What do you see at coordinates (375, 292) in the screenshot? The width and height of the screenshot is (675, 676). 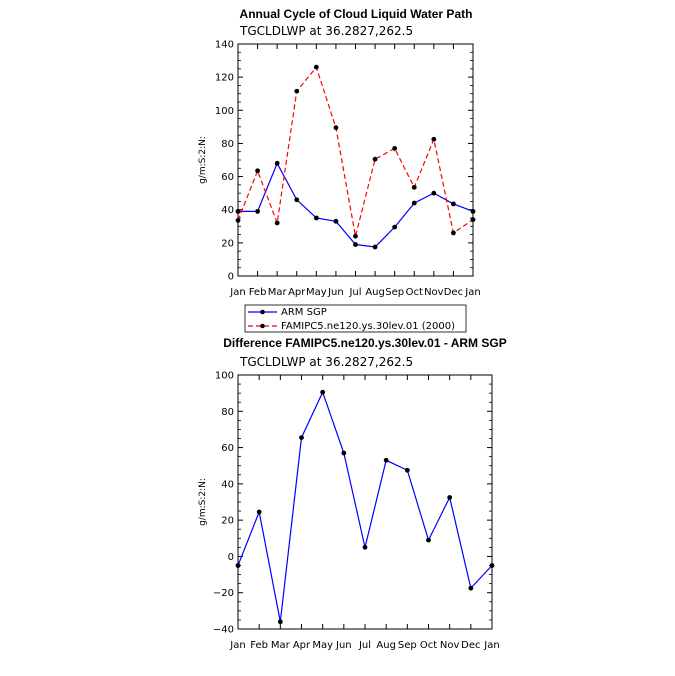 I see `chart1-xtick-label: Aug` at bounding box center [375, 292].